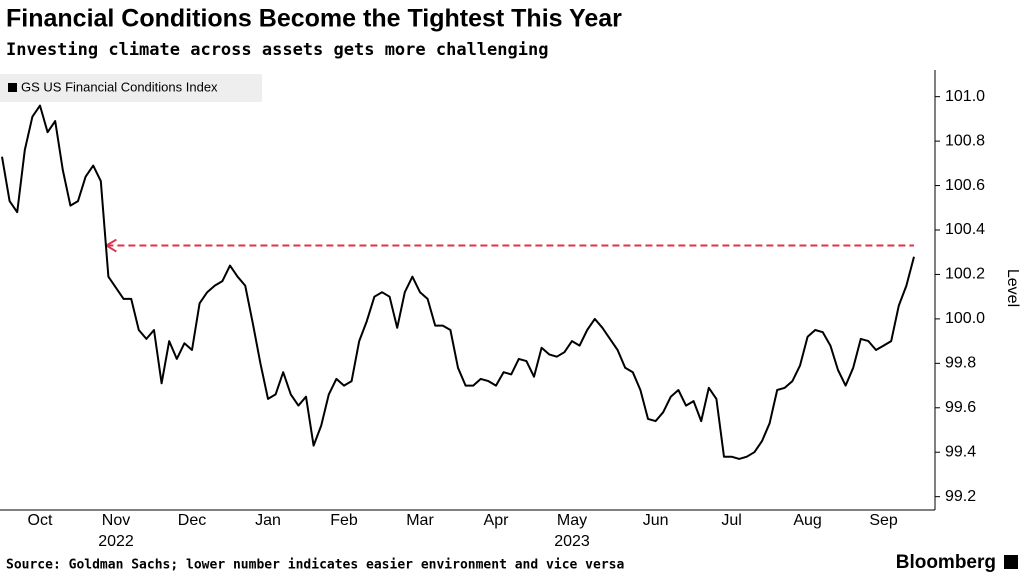 The image size is (1024, 576). Describe the element at coordinates (807, 520) in the screenshot. I see `x-tick-label: Aug` at that location.